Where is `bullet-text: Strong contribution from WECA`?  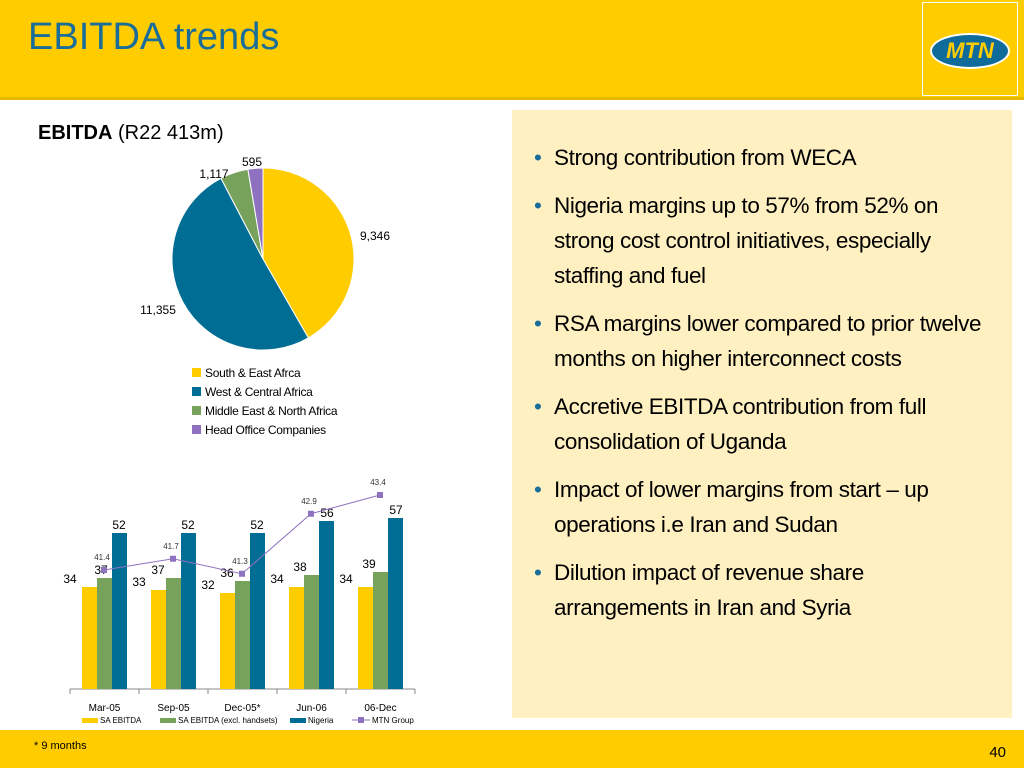 bullet-text: Strong contribution from WECA is located at coordinates (705, 157).